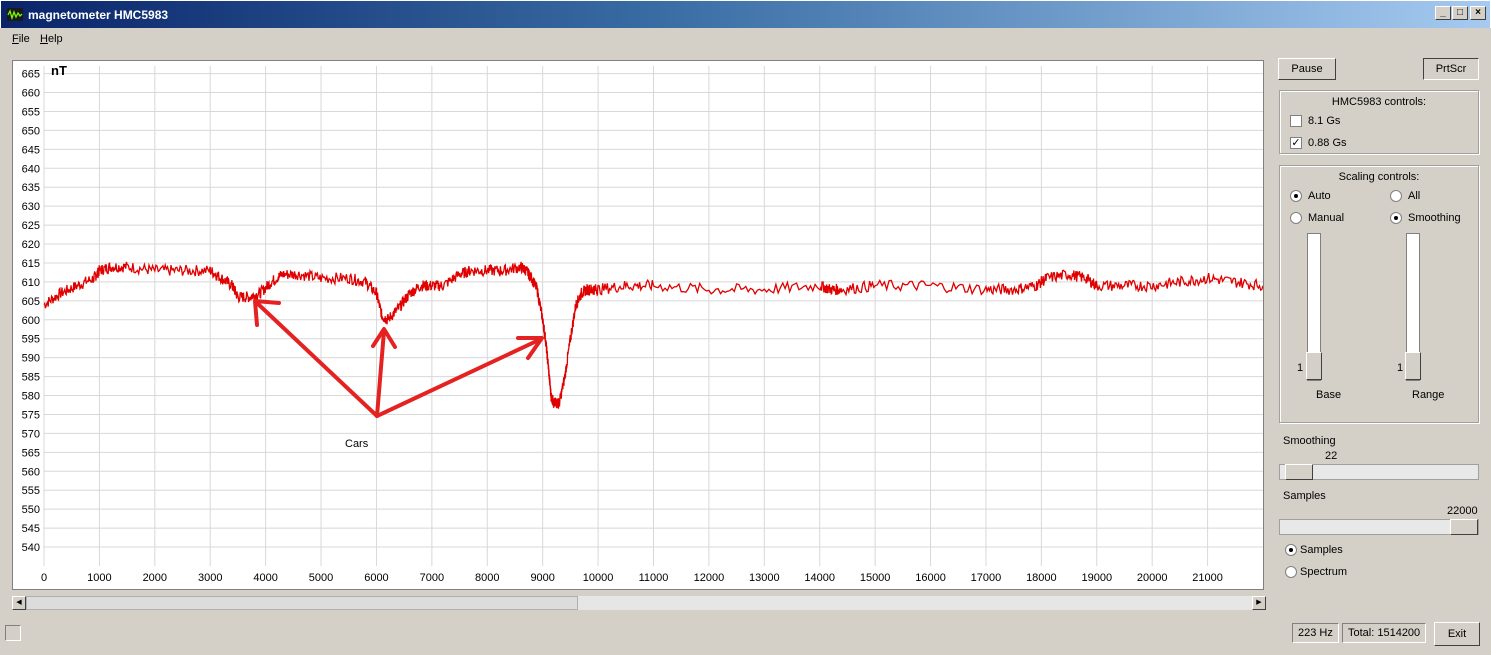 This screenshot has height=655, width=1491. Describe the element at coordinates (1329, 395) in the screenshot. I see `base-label: Base` at that location.